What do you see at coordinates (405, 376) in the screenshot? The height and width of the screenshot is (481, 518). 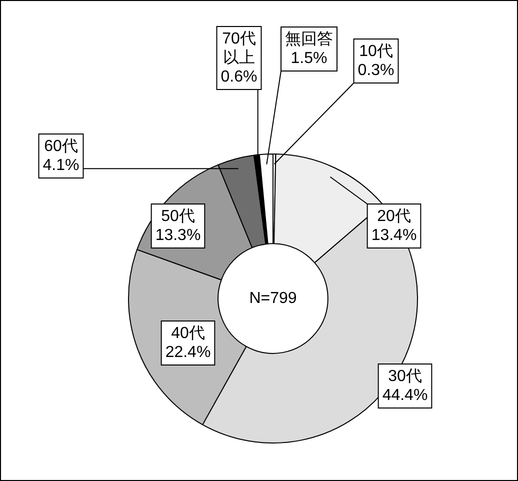 I see `slice-label: 30代` at bounding box center [405, 376].